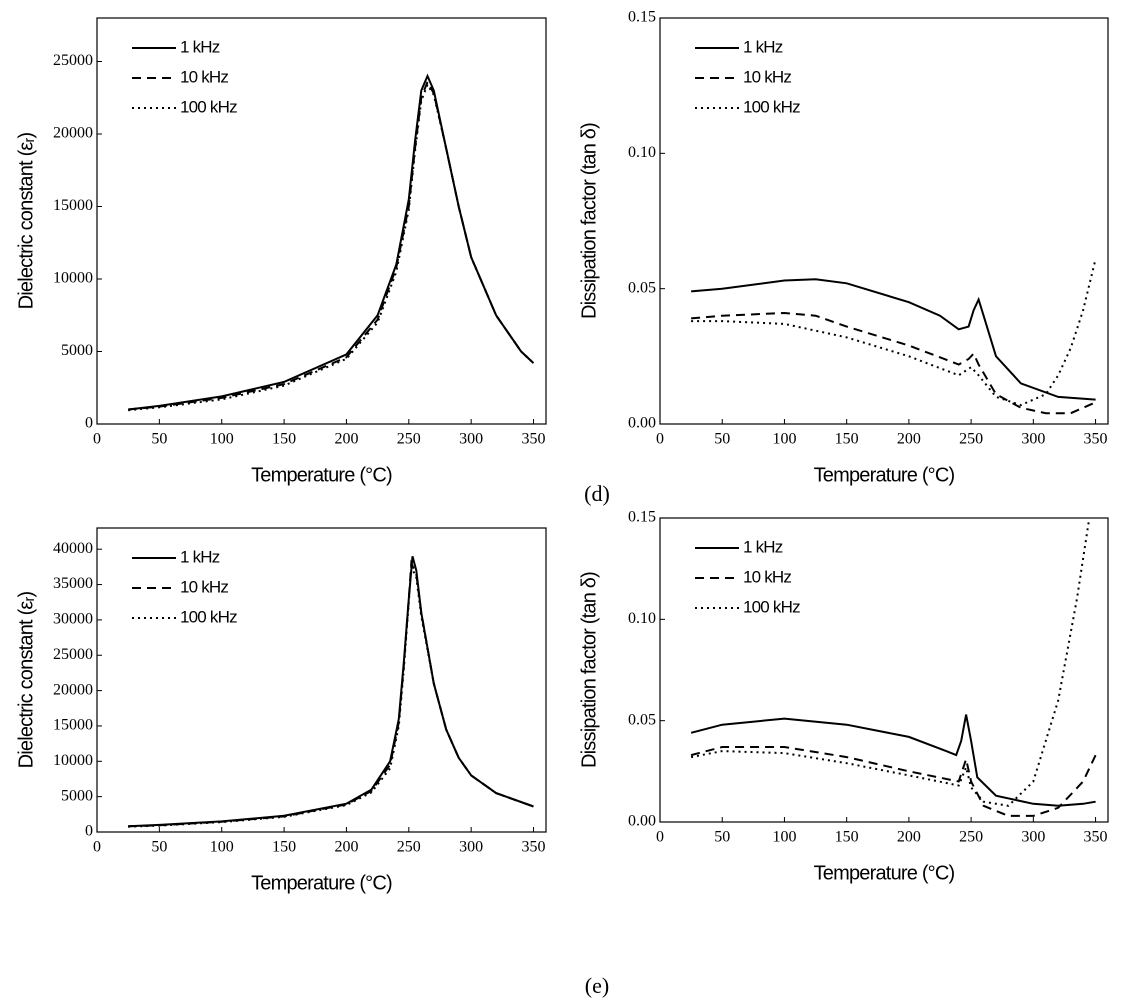 This screenshot has height=1008, width=1122. What do you see at coordinates (73, 619) in the screenshot?
I see `y-tick-label: 30000` at bounding box center [73, 619].